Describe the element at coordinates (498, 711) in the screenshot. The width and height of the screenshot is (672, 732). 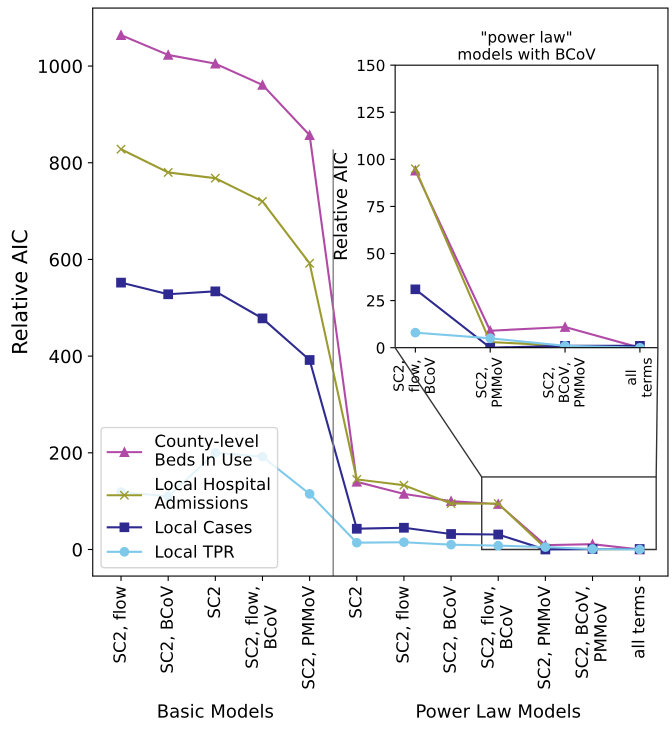
I see `text: Power Law Models` at that location.